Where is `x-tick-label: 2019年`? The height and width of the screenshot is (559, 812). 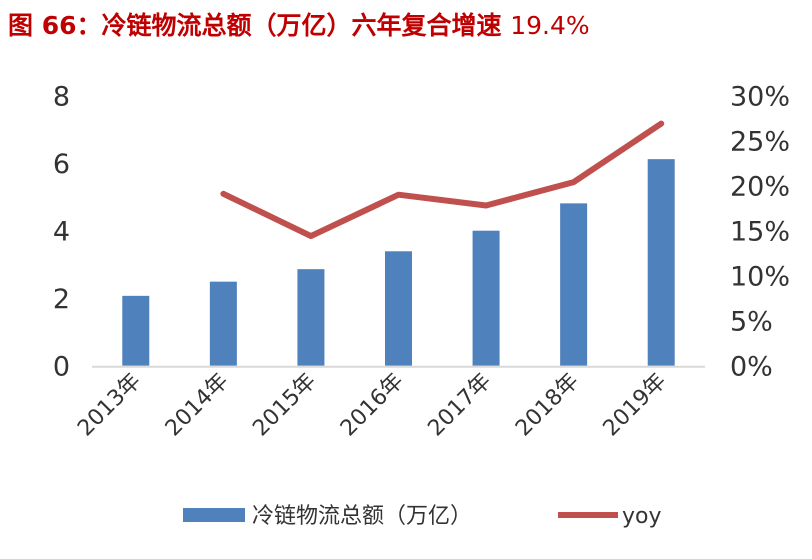
x-tick-label: 2019年 is located at coordinates (635, 405).